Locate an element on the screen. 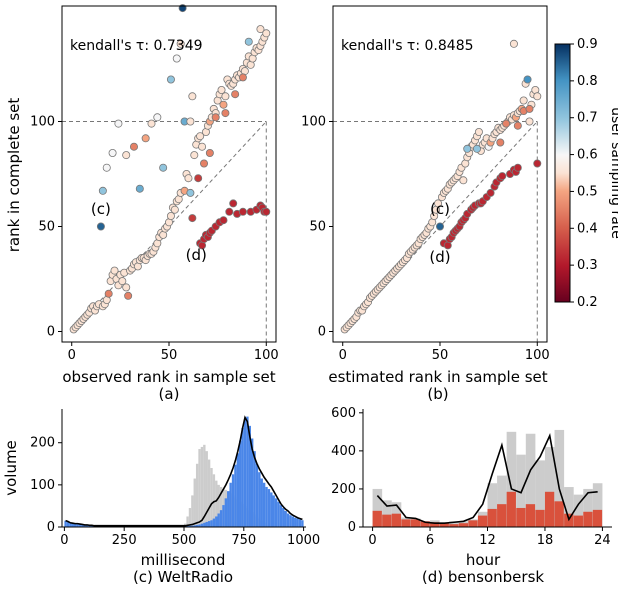 This screenshot has height=589, width=618. colorbar-tick-label: 0.5 is located at coordinates (587, 191).